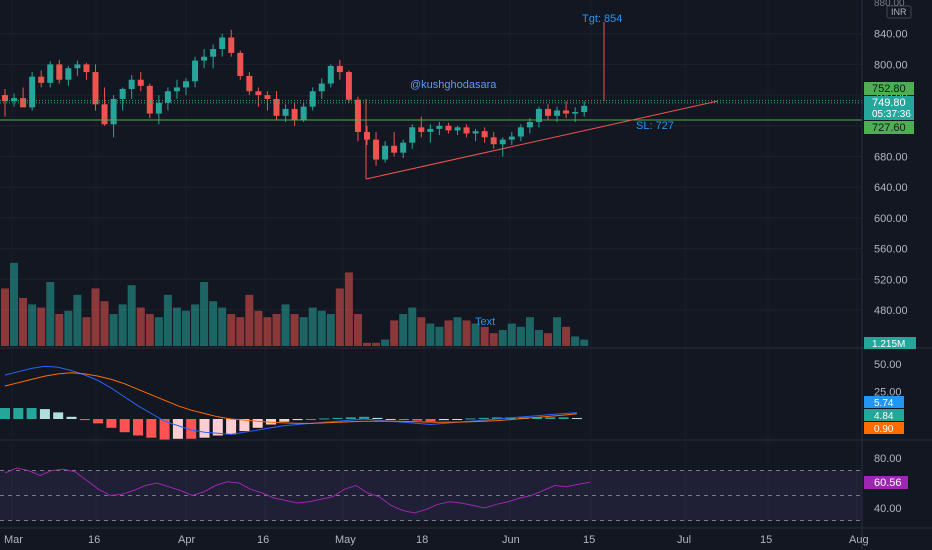 This screenshot has height=550, width=932. I want to click on tag-high-line: 752.80, so click(889, 89).